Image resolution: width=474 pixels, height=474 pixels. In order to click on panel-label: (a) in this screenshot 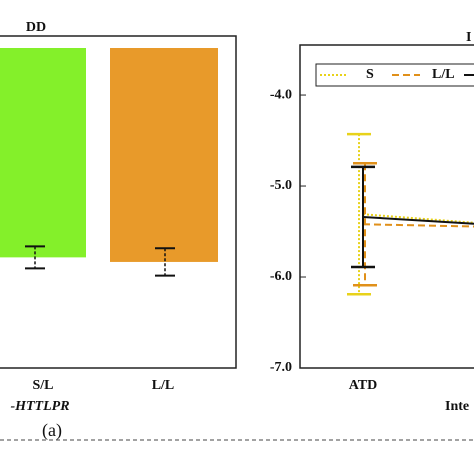, I will do `click(52, 430)`.